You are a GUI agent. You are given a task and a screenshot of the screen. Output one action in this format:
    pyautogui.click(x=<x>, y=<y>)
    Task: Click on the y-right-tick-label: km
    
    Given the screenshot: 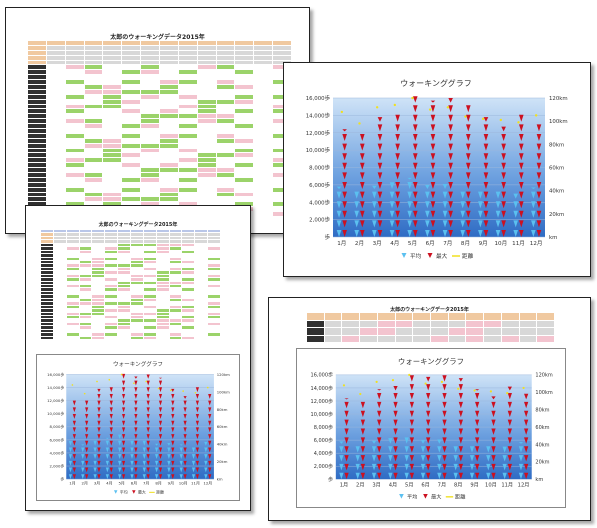 What is the action you would take?
    pyautogui.click(x=539, y=480)
    